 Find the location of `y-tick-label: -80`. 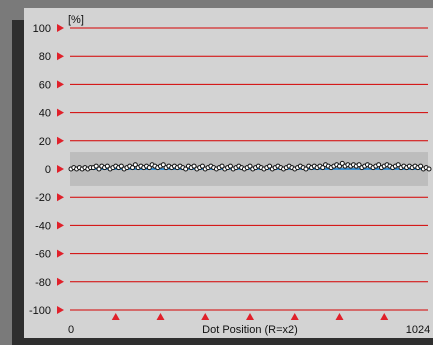

y-tick-label: -80 is located at coordinates (43, 283).